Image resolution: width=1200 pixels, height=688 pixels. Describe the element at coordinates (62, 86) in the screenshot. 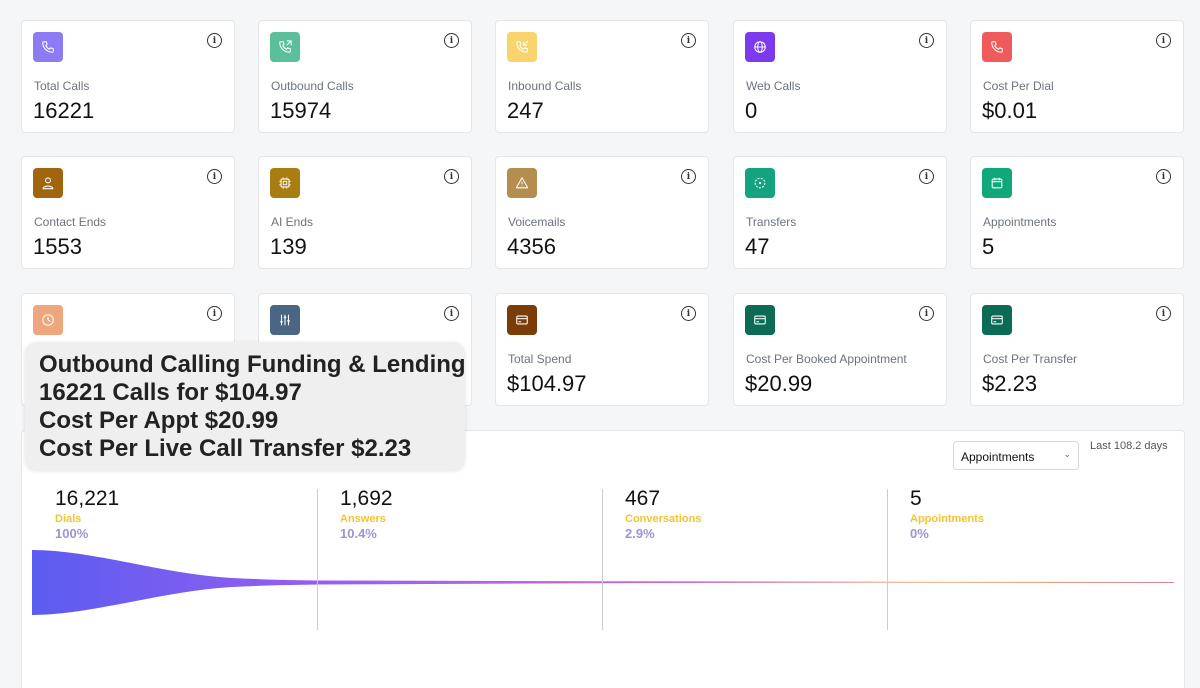

I see `metric-label: Total Calls` at that location.